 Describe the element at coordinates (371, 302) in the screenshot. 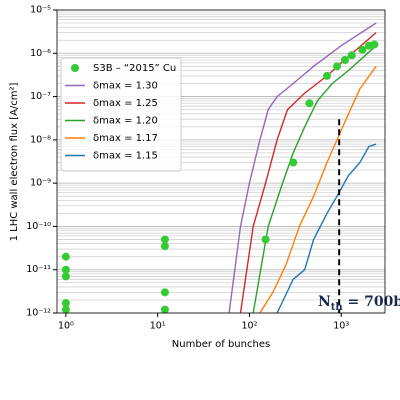

I see `threshold-label-part: = 700b` at that location.